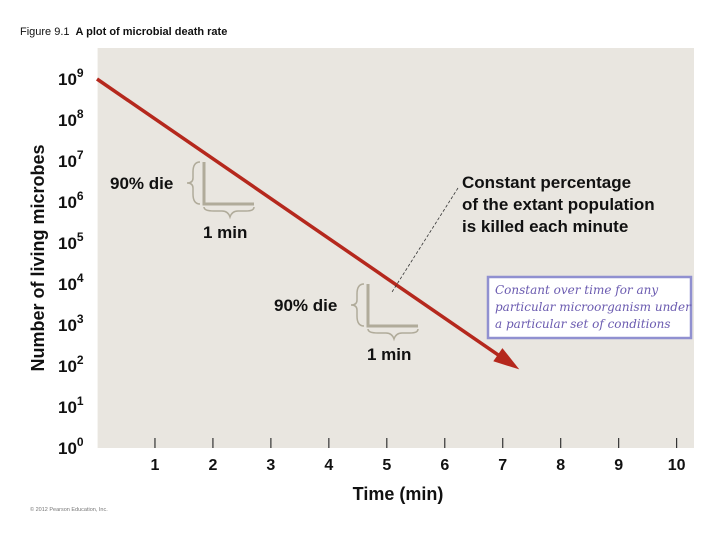 The width and height of the screenshot is (720, 540). What do you see at coordinates (38, 257) in the screenshot?
I see `y-axis-label: Number of living microbes` at bounding box center [38, 257].